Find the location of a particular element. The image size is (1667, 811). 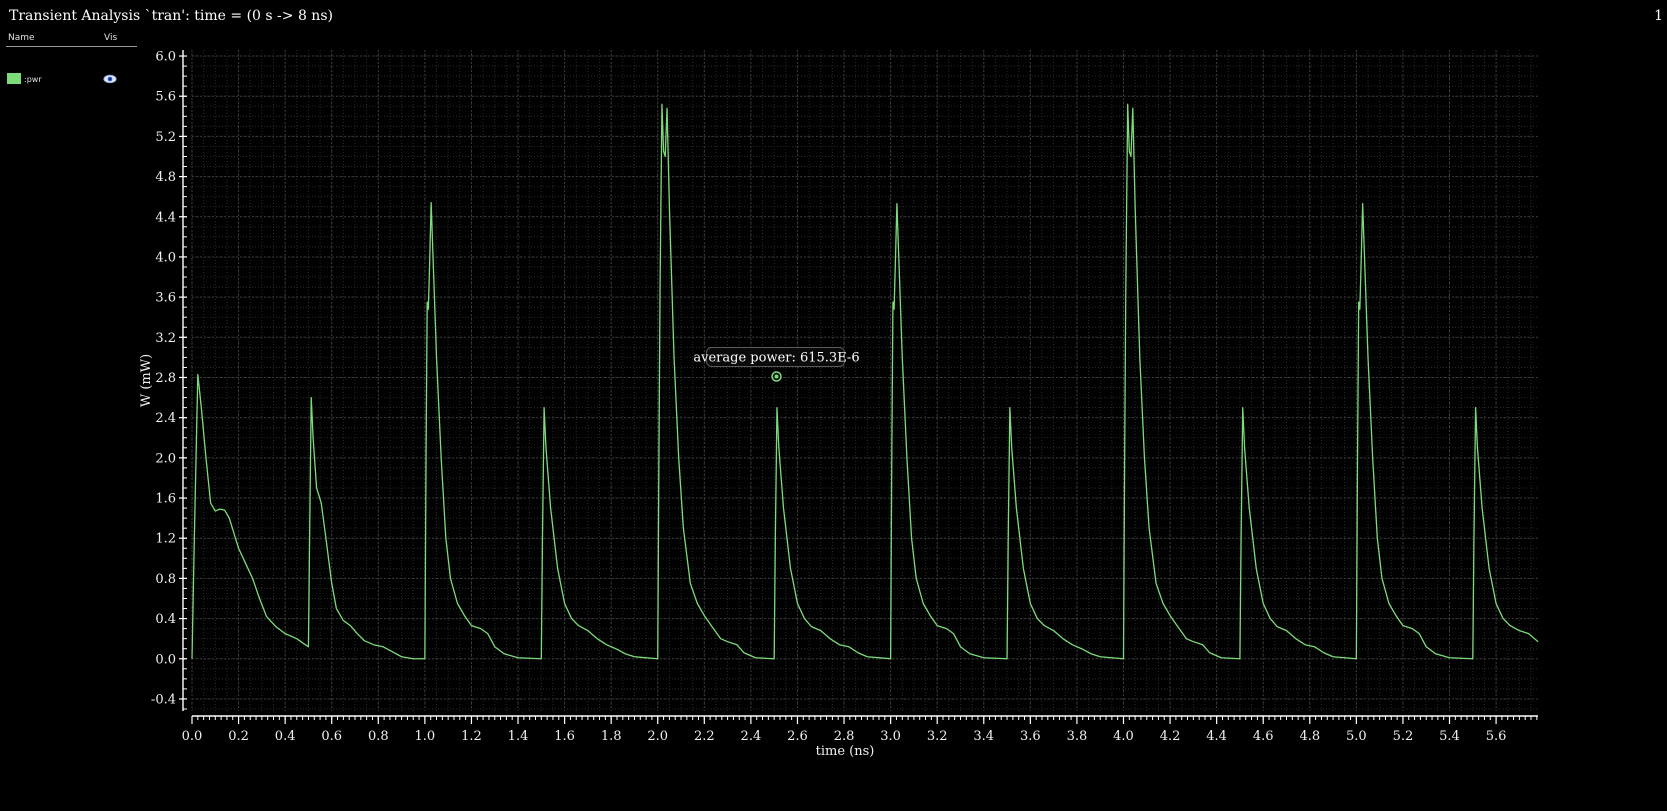

annotation-box is located at coordinates (776, 356).